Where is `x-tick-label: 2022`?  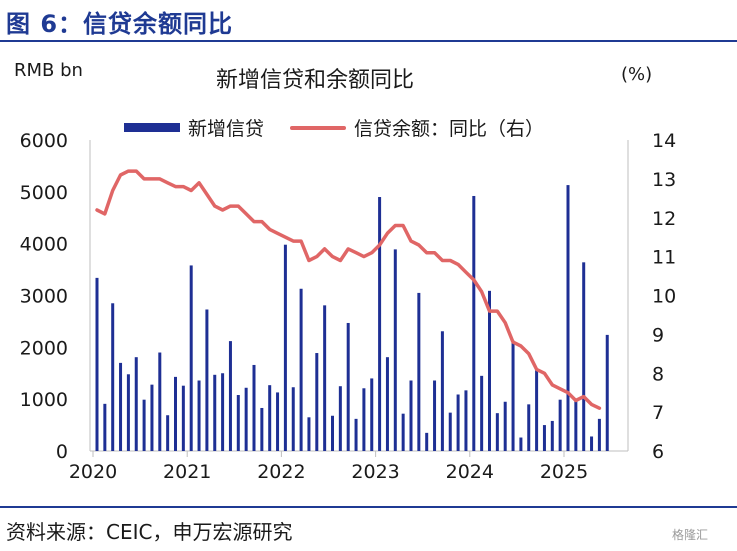
x-tick-label: 2022 is located at coordinates (281, 472).